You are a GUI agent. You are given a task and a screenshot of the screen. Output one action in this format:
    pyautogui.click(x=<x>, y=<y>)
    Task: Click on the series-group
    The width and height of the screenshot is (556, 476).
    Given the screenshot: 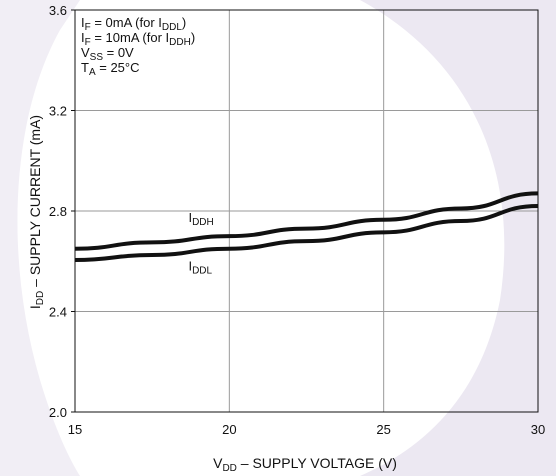 What is the action you would take?
    pyautogui.click(x=306, y=226)
    